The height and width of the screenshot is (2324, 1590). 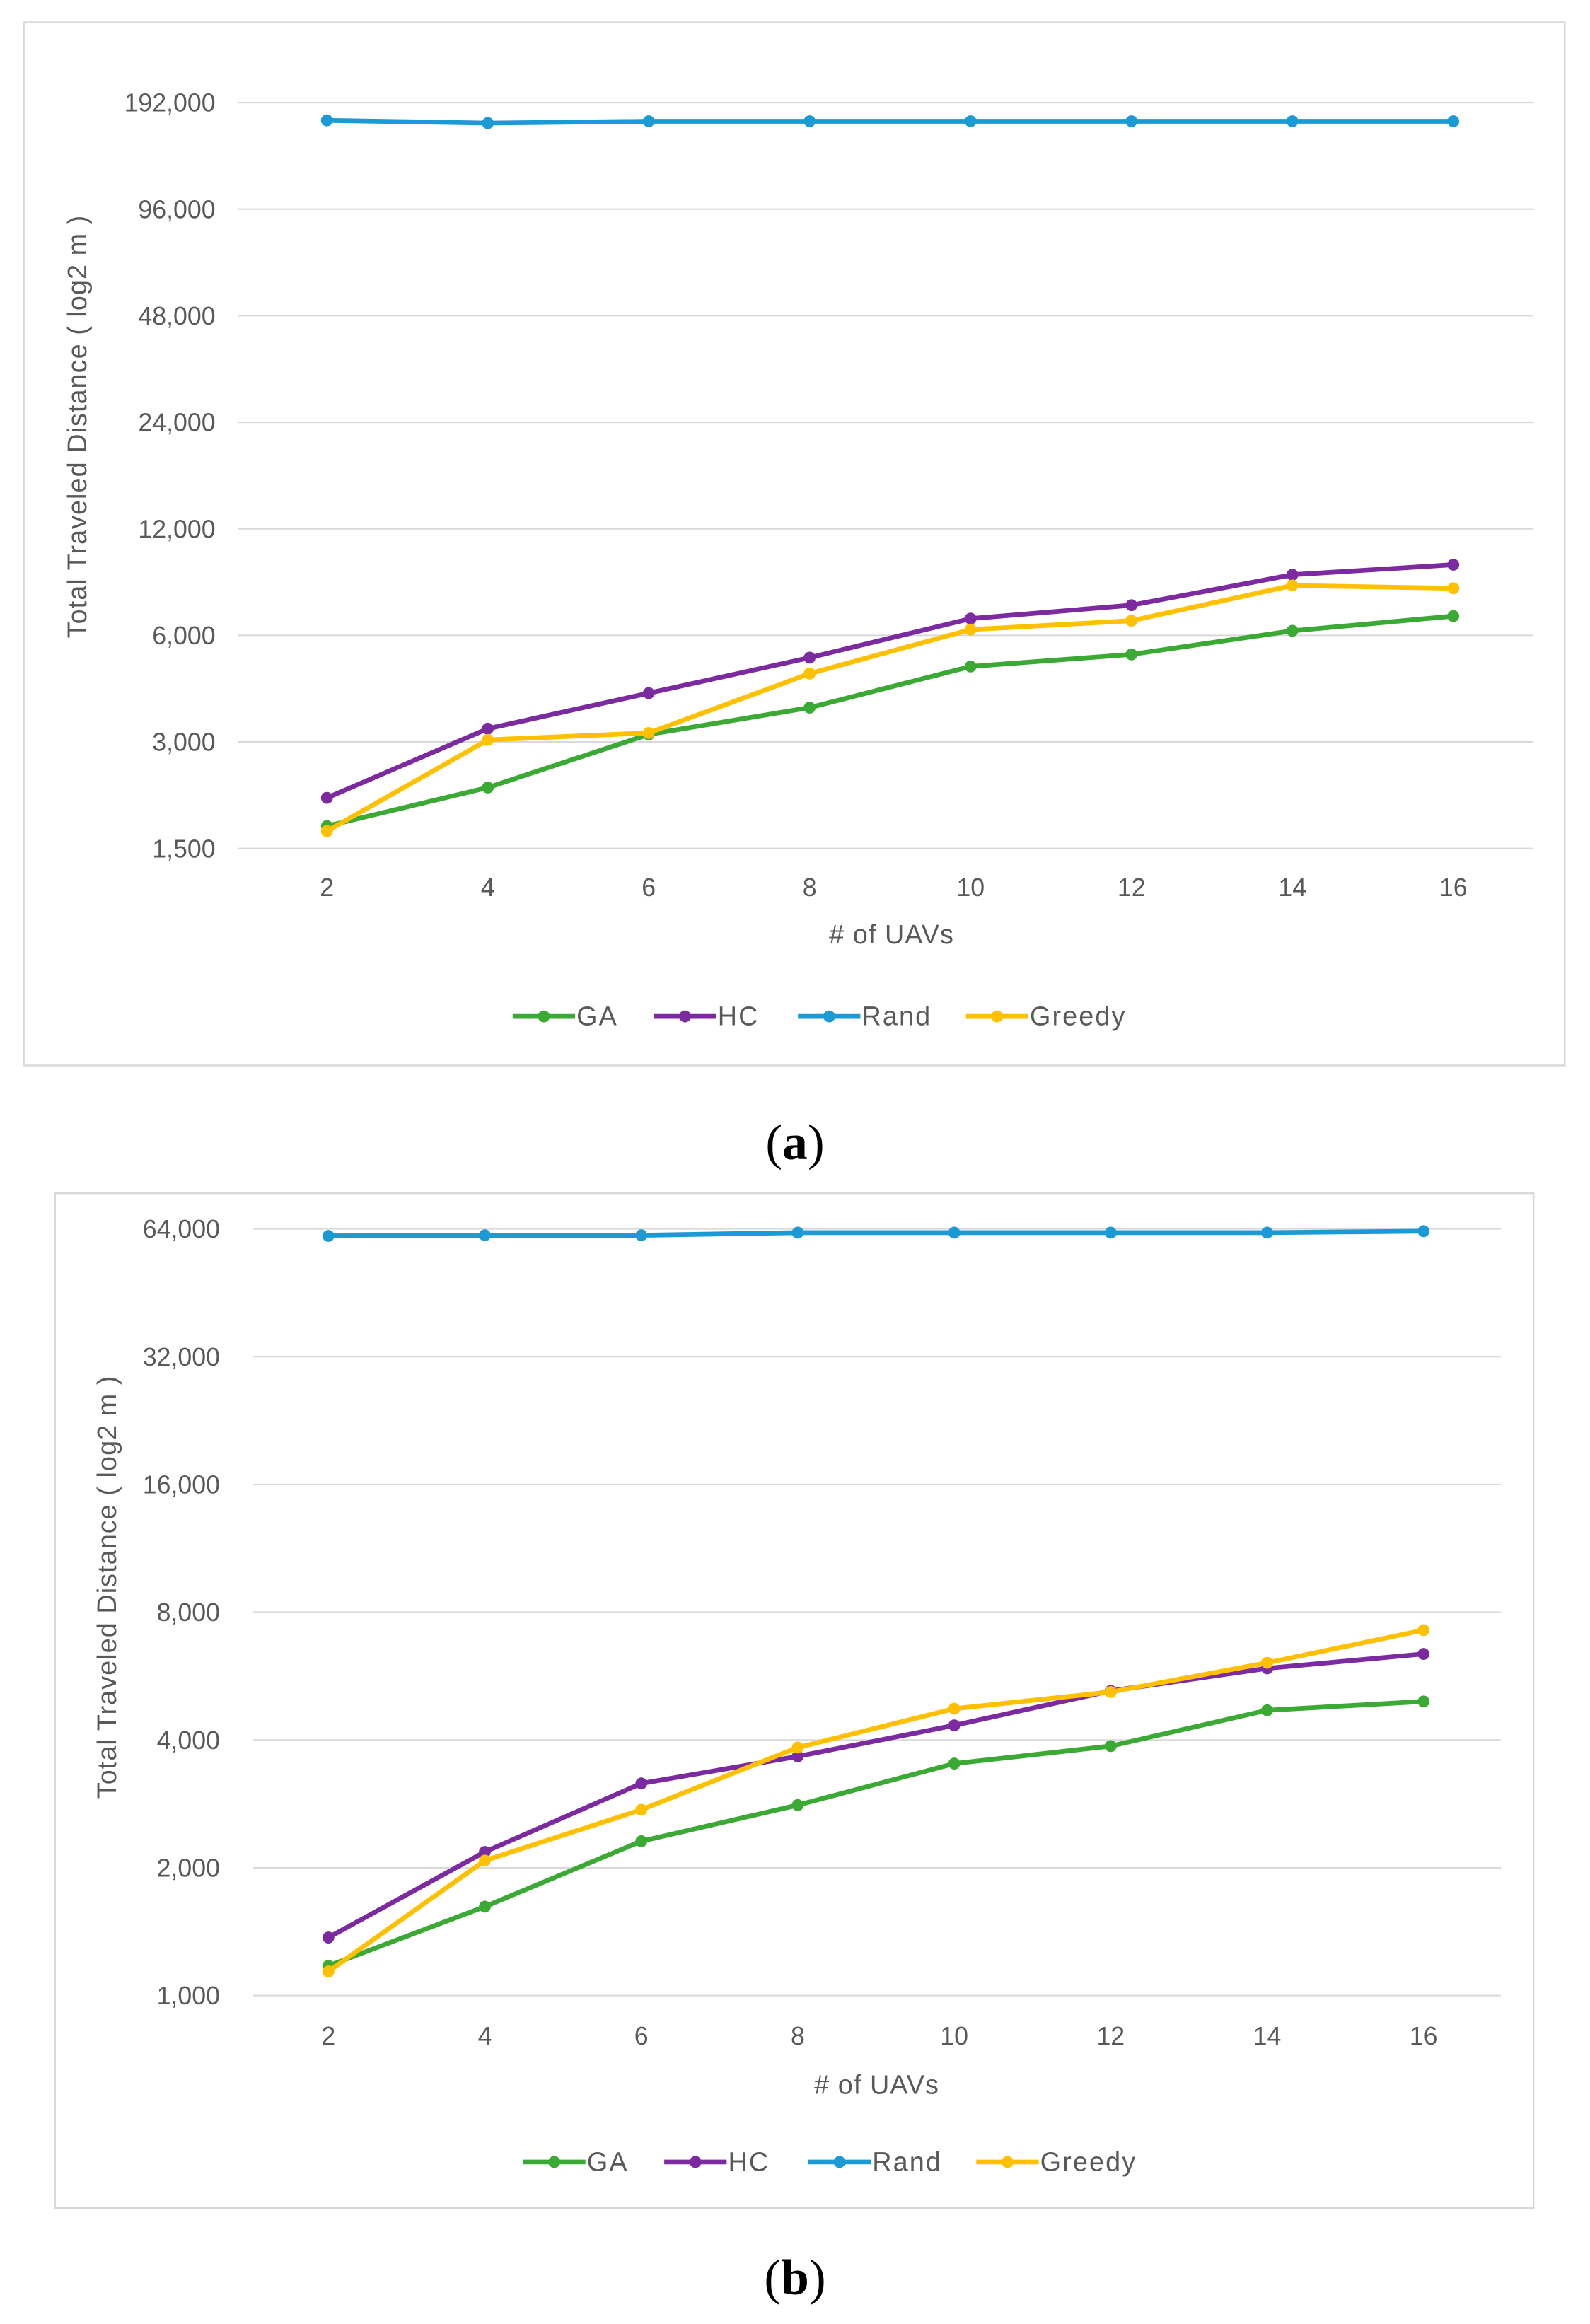 What do you see at coordinates (188, 1868) in the screenshot?
I see `y-tick-label: 2,000` at bounding box center [188, 1868].